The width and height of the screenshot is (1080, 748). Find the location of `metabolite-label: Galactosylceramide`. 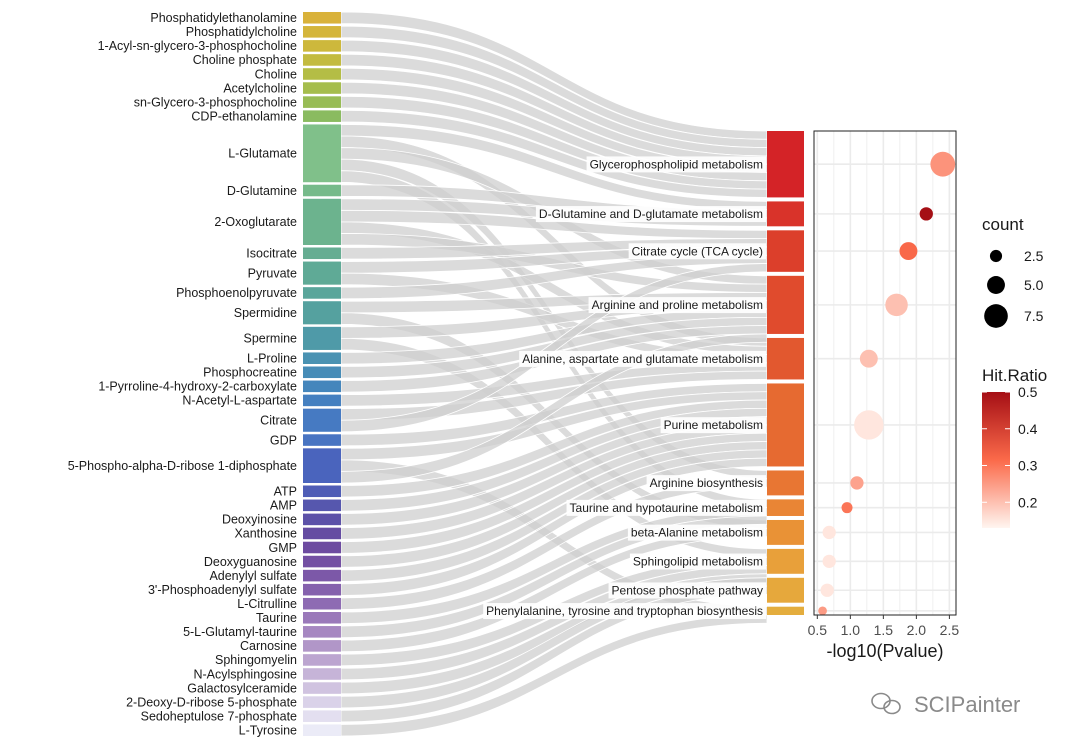

metabolite-label: Galactosylceramide is located at coordinates (242, 688).